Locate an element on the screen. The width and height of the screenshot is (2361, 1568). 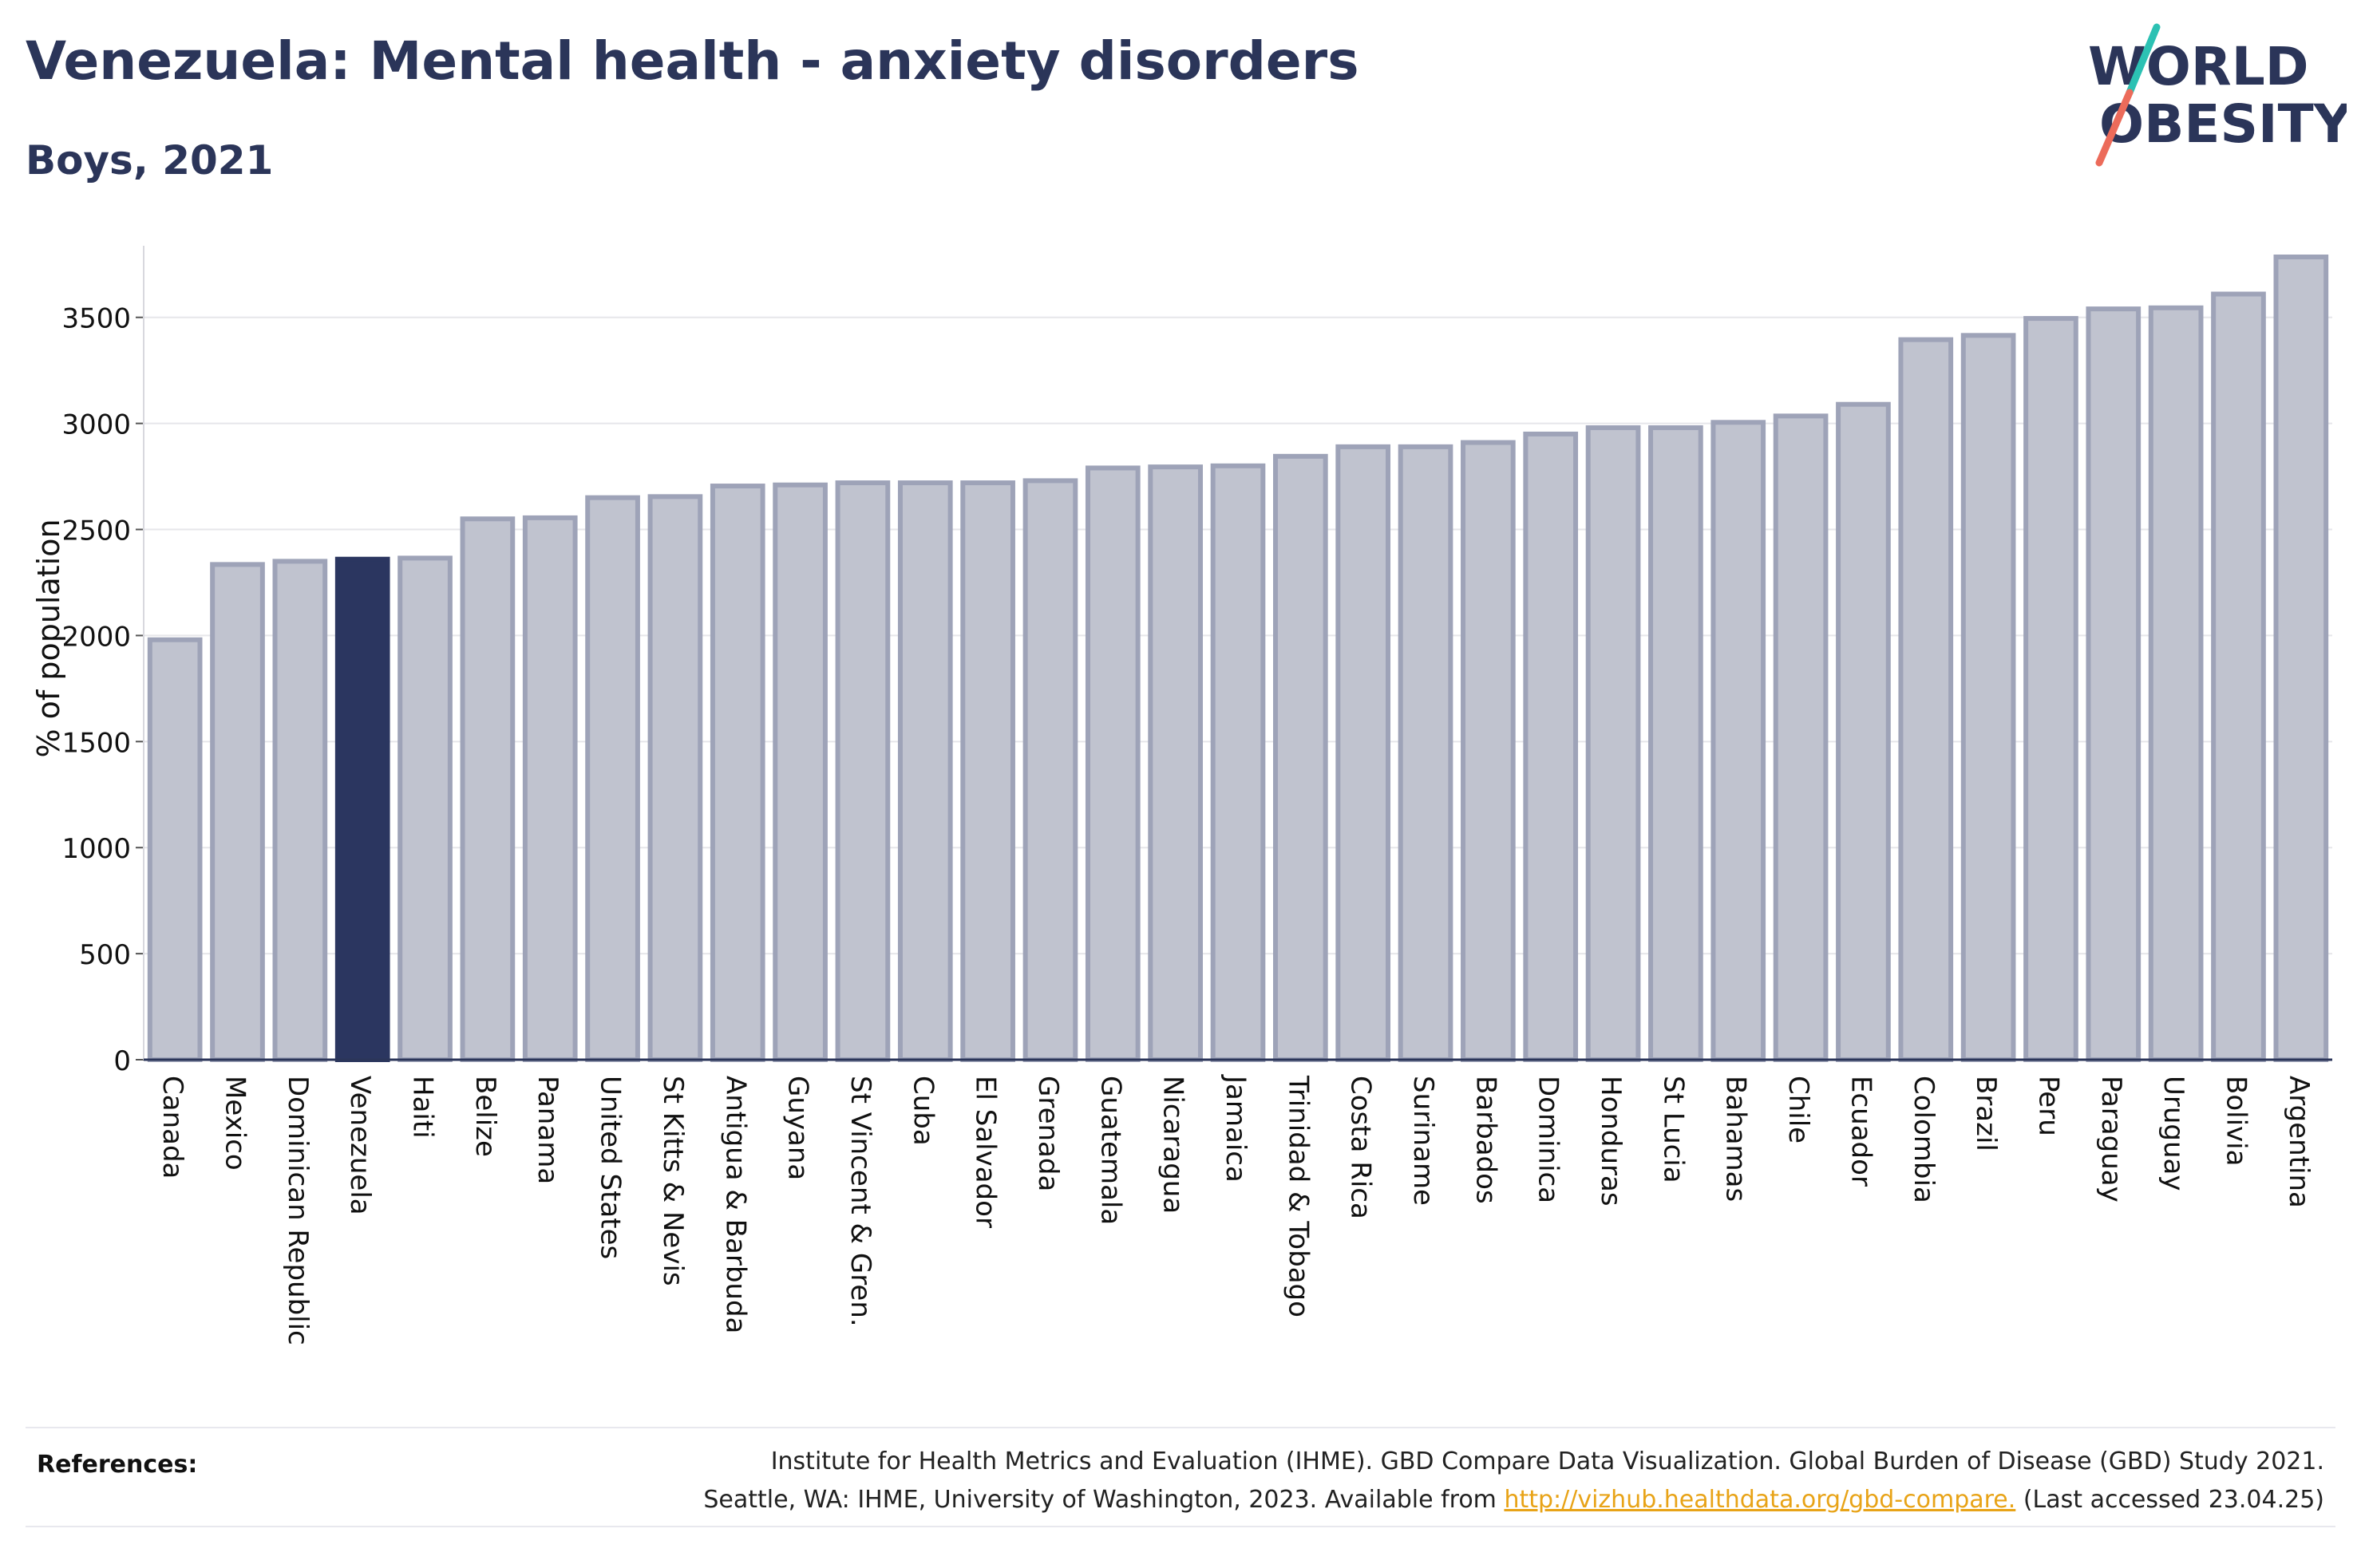
x-tick-label: Guatemala is located at coordinates (1110, 1150).